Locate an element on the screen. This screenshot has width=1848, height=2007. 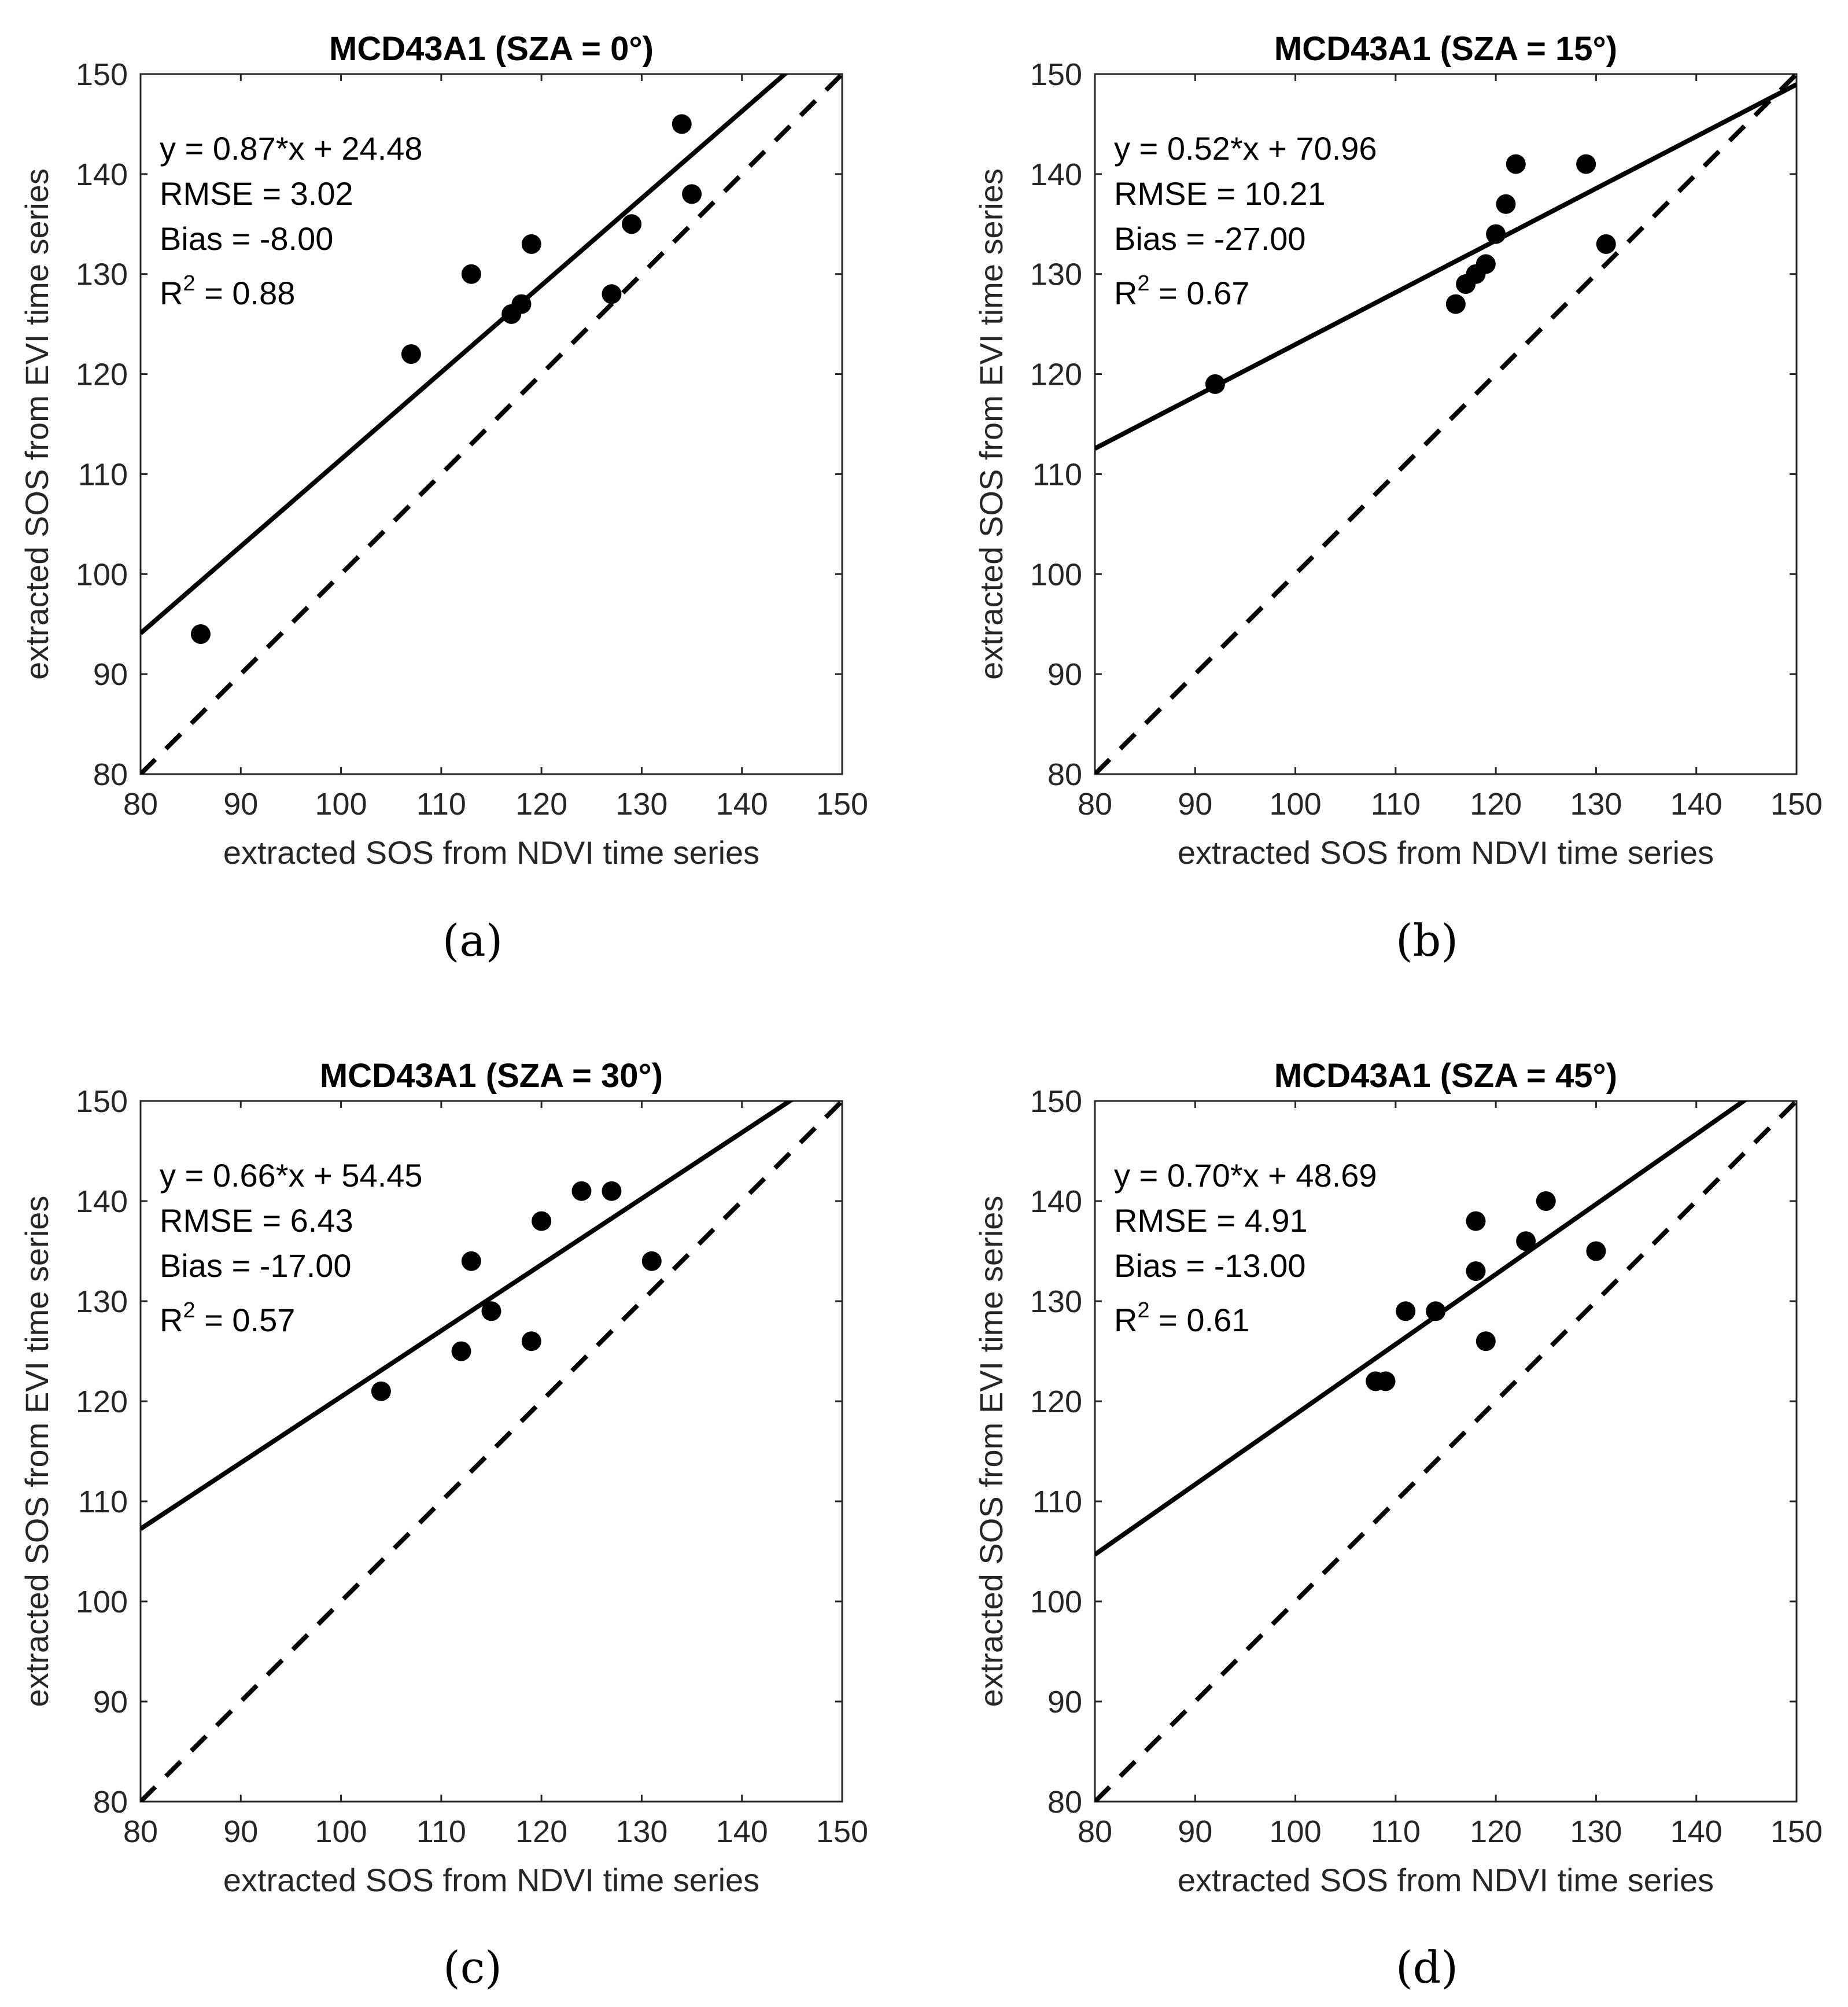
stats-annotation: RMSE = 10.21 is located at coordinates (1220, 193).